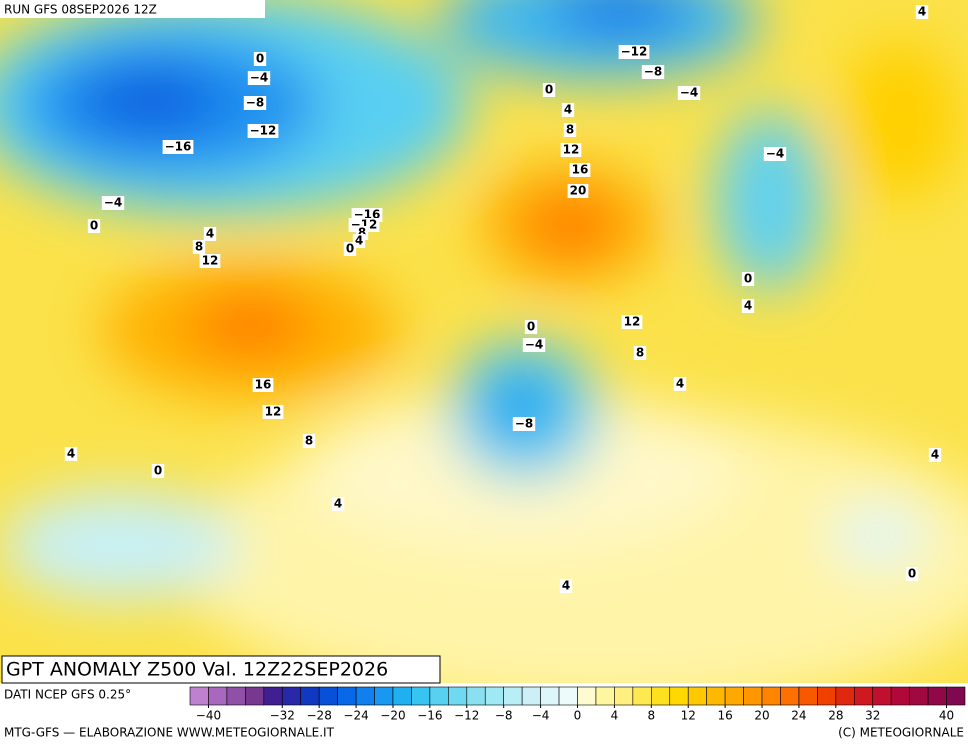 The width and height of the screenshot is (968, 745). I want to click on colorbar-tick-label: 20, so click(761, 716).